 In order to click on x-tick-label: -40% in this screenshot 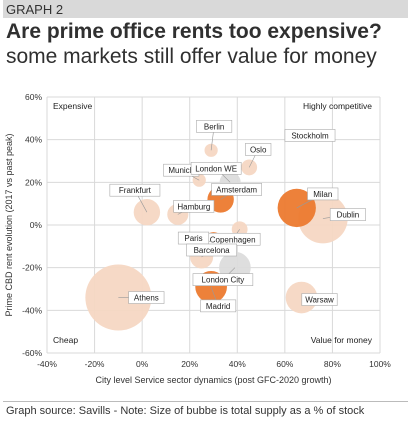, I will do `click(47, 364)`.